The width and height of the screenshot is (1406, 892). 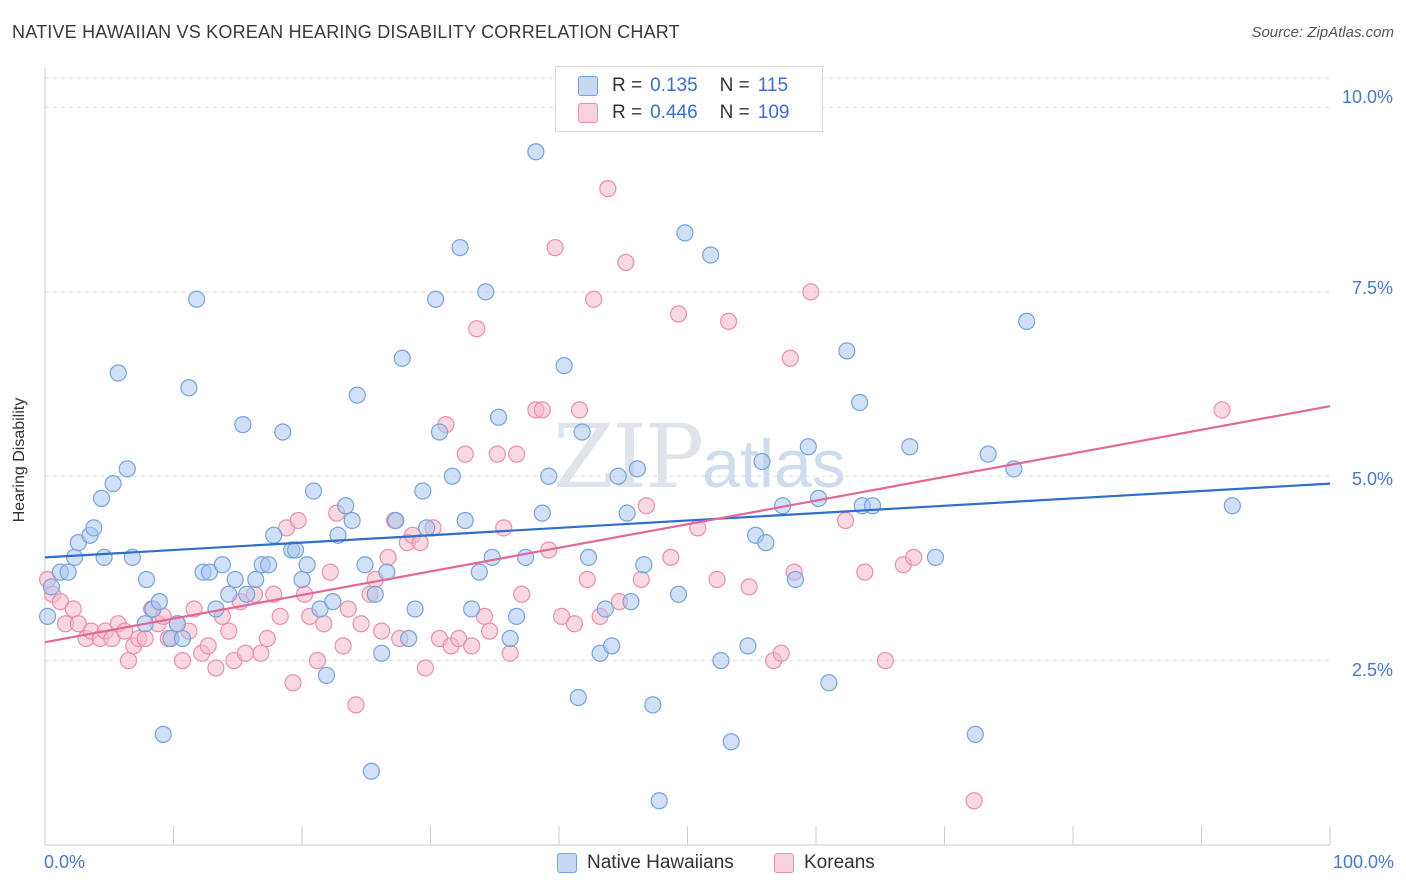 What do you see at coordinates (687, 520) in the screenshot?
I see `native-hawaiians-trend-line` at bounding box center [687, 520].